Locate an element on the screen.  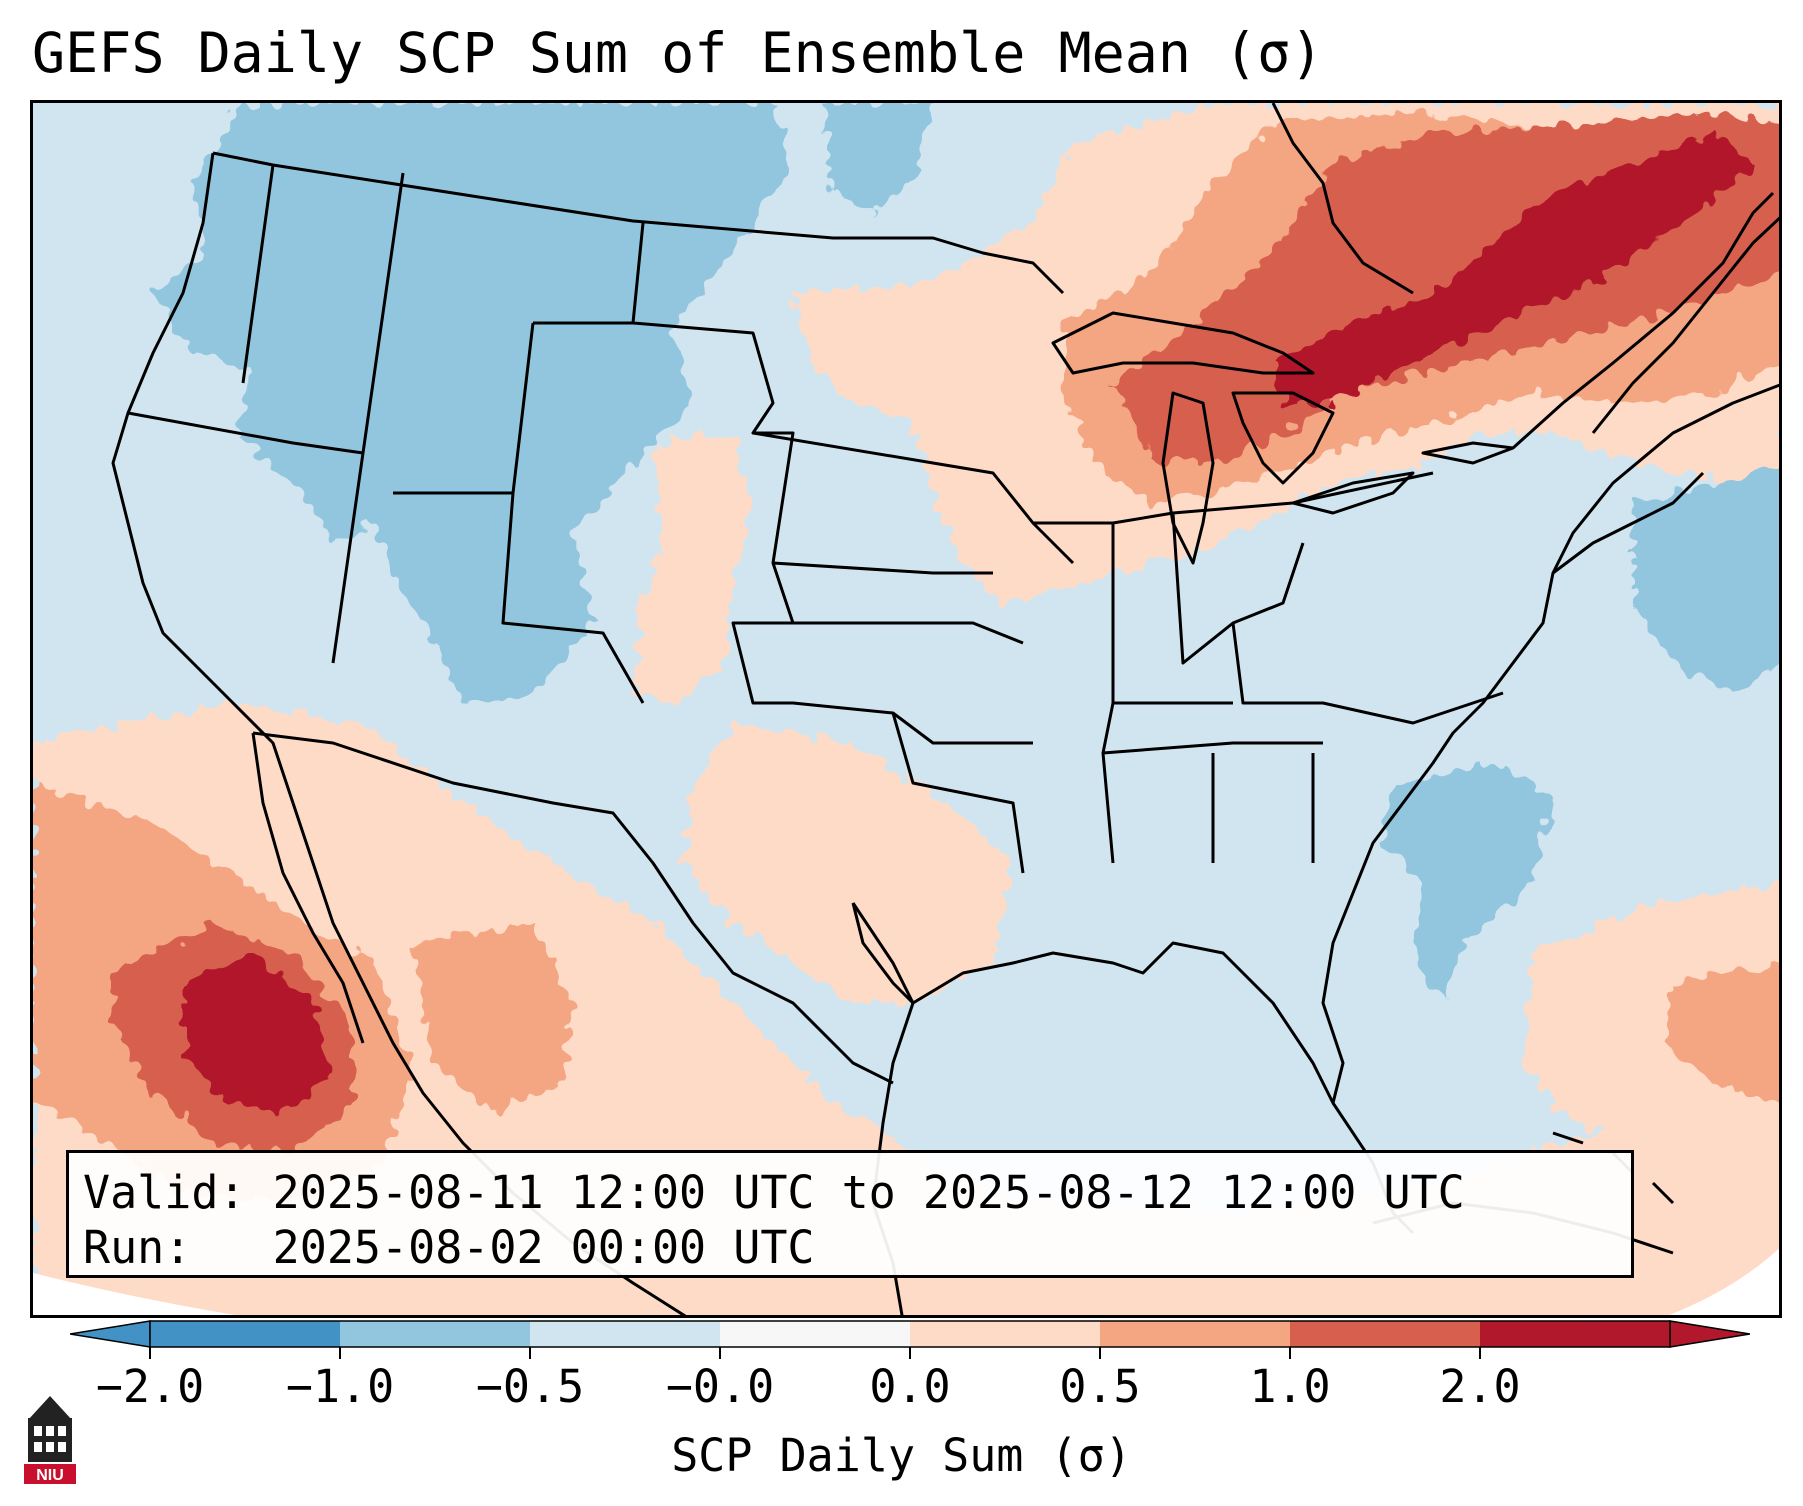
field-region-carolinas-negative is located at coordinates (1468, 883).